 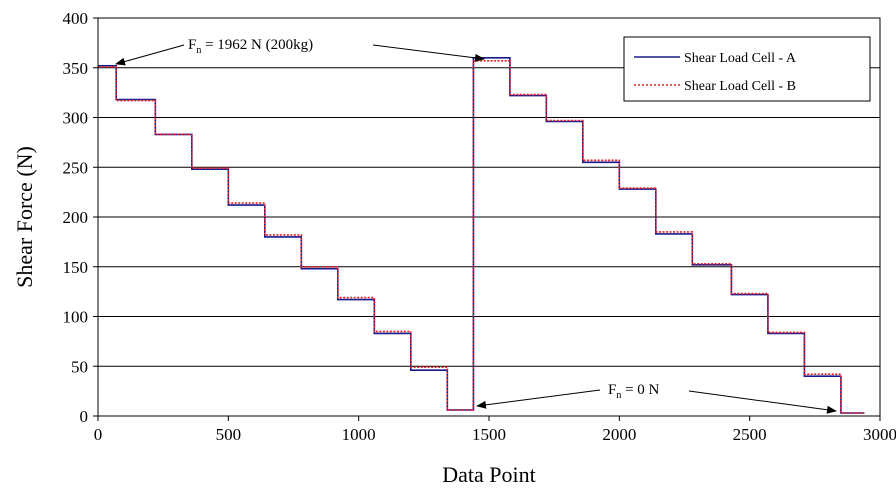 I want to click on y-tick-label: 100, so click(x=76, y=317).